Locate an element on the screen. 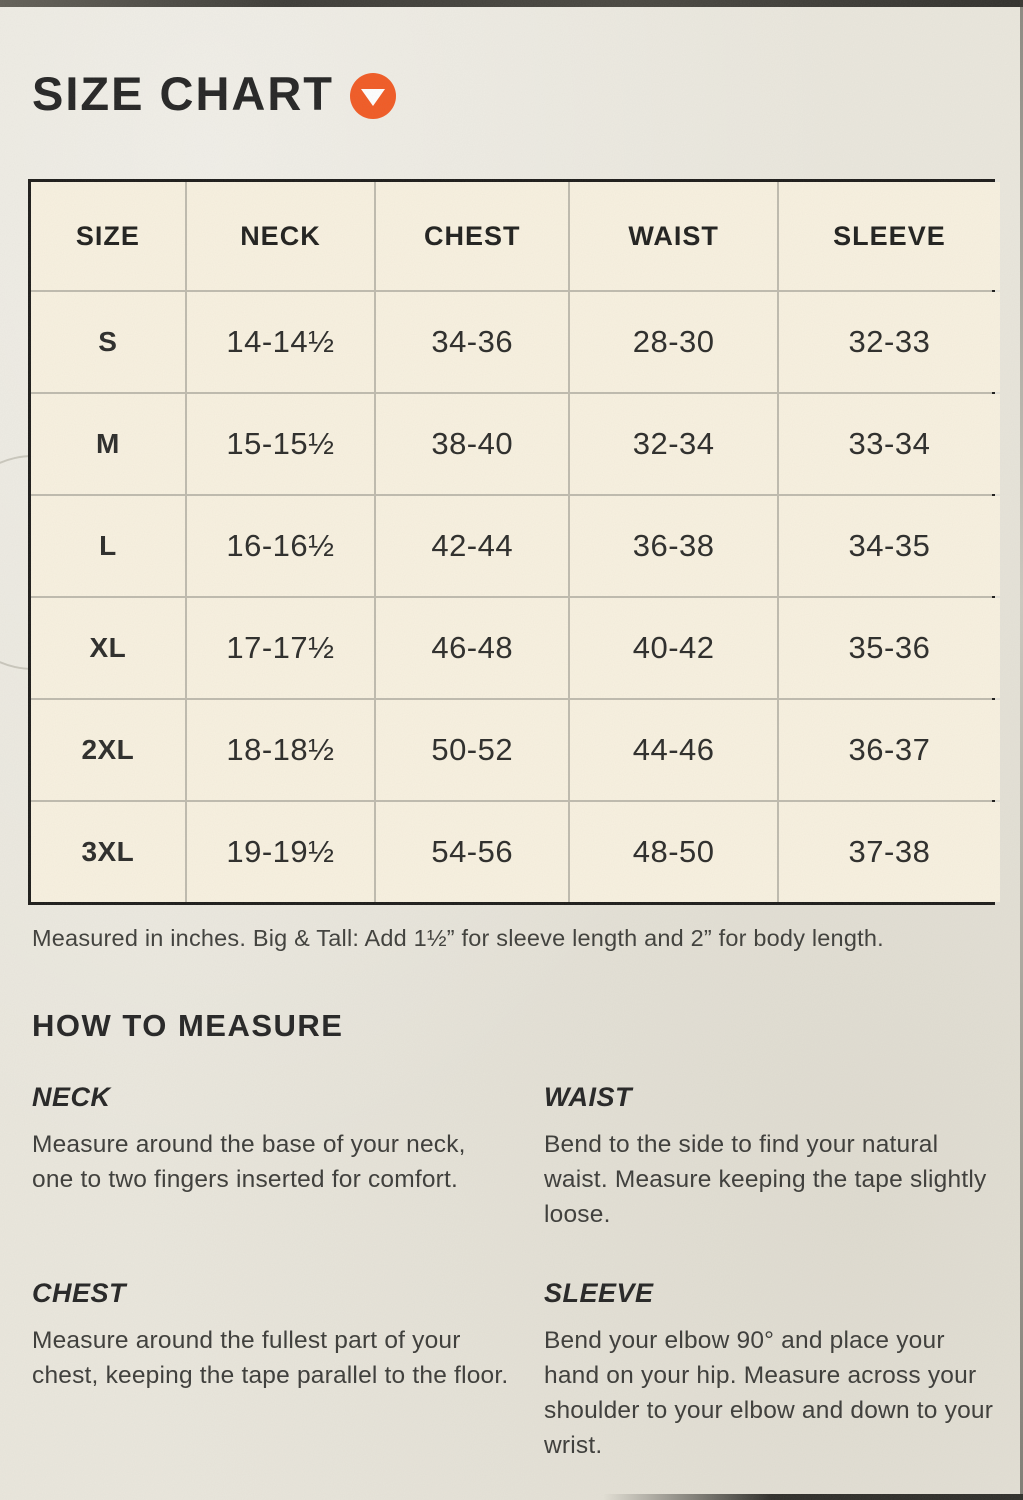 This screenshot has width=1023, height=1500. table-row-2xl: 2XL 18-18½ 50-52 44-46 36-37 is located at coordinates (515, 750).